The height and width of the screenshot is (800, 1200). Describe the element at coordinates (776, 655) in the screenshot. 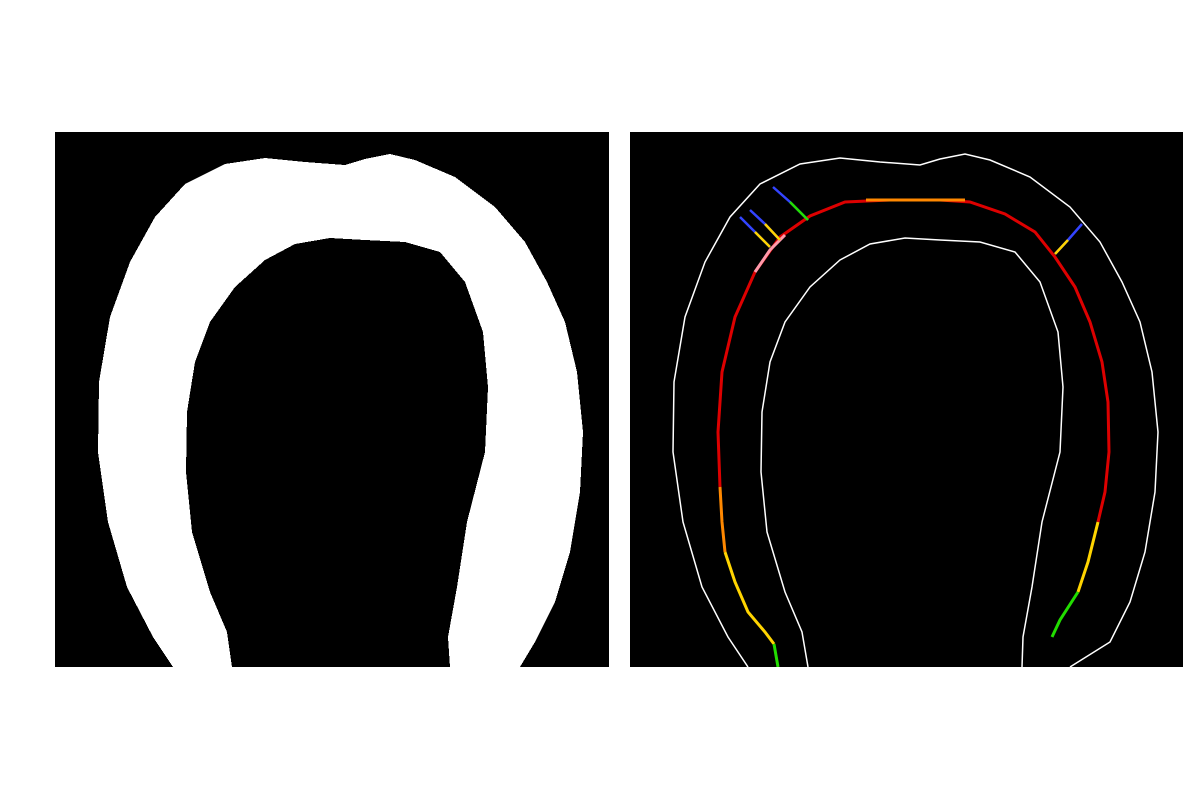

I see `medial-axis-green` at that location.